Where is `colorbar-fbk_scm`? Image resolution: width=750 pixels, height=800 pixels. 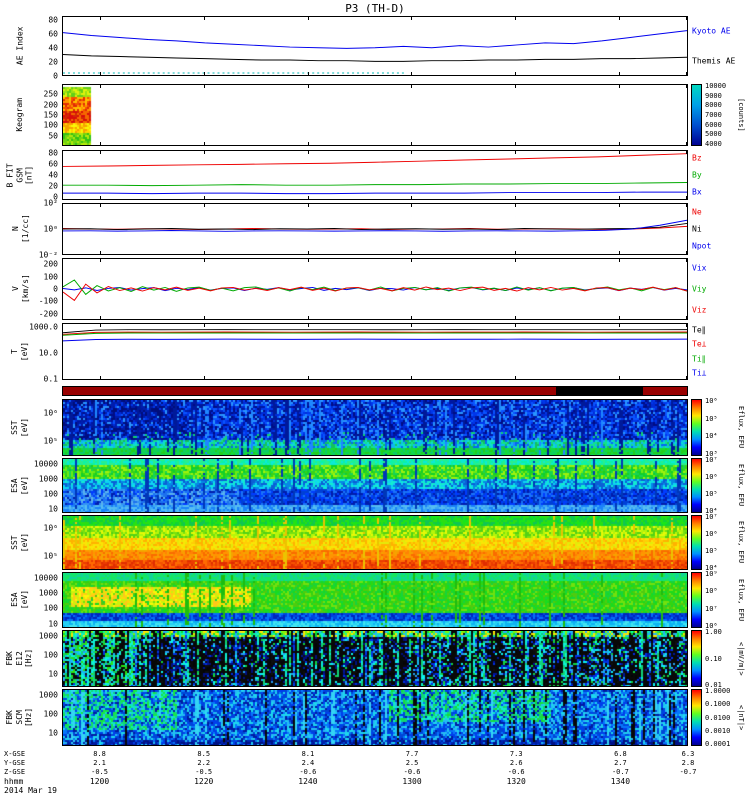 colorbar-fbk_scm is located at coordinates (696, 717).